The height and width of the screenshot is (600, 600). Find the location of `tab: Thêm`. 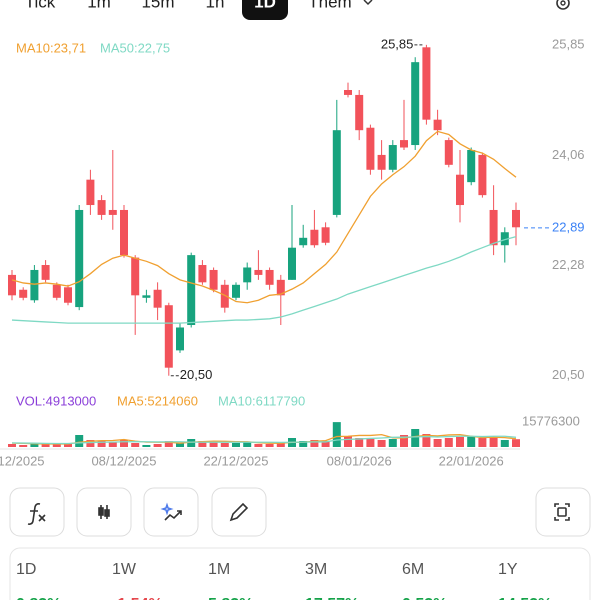

tab: Thêm is located at coordinates (329, 5).